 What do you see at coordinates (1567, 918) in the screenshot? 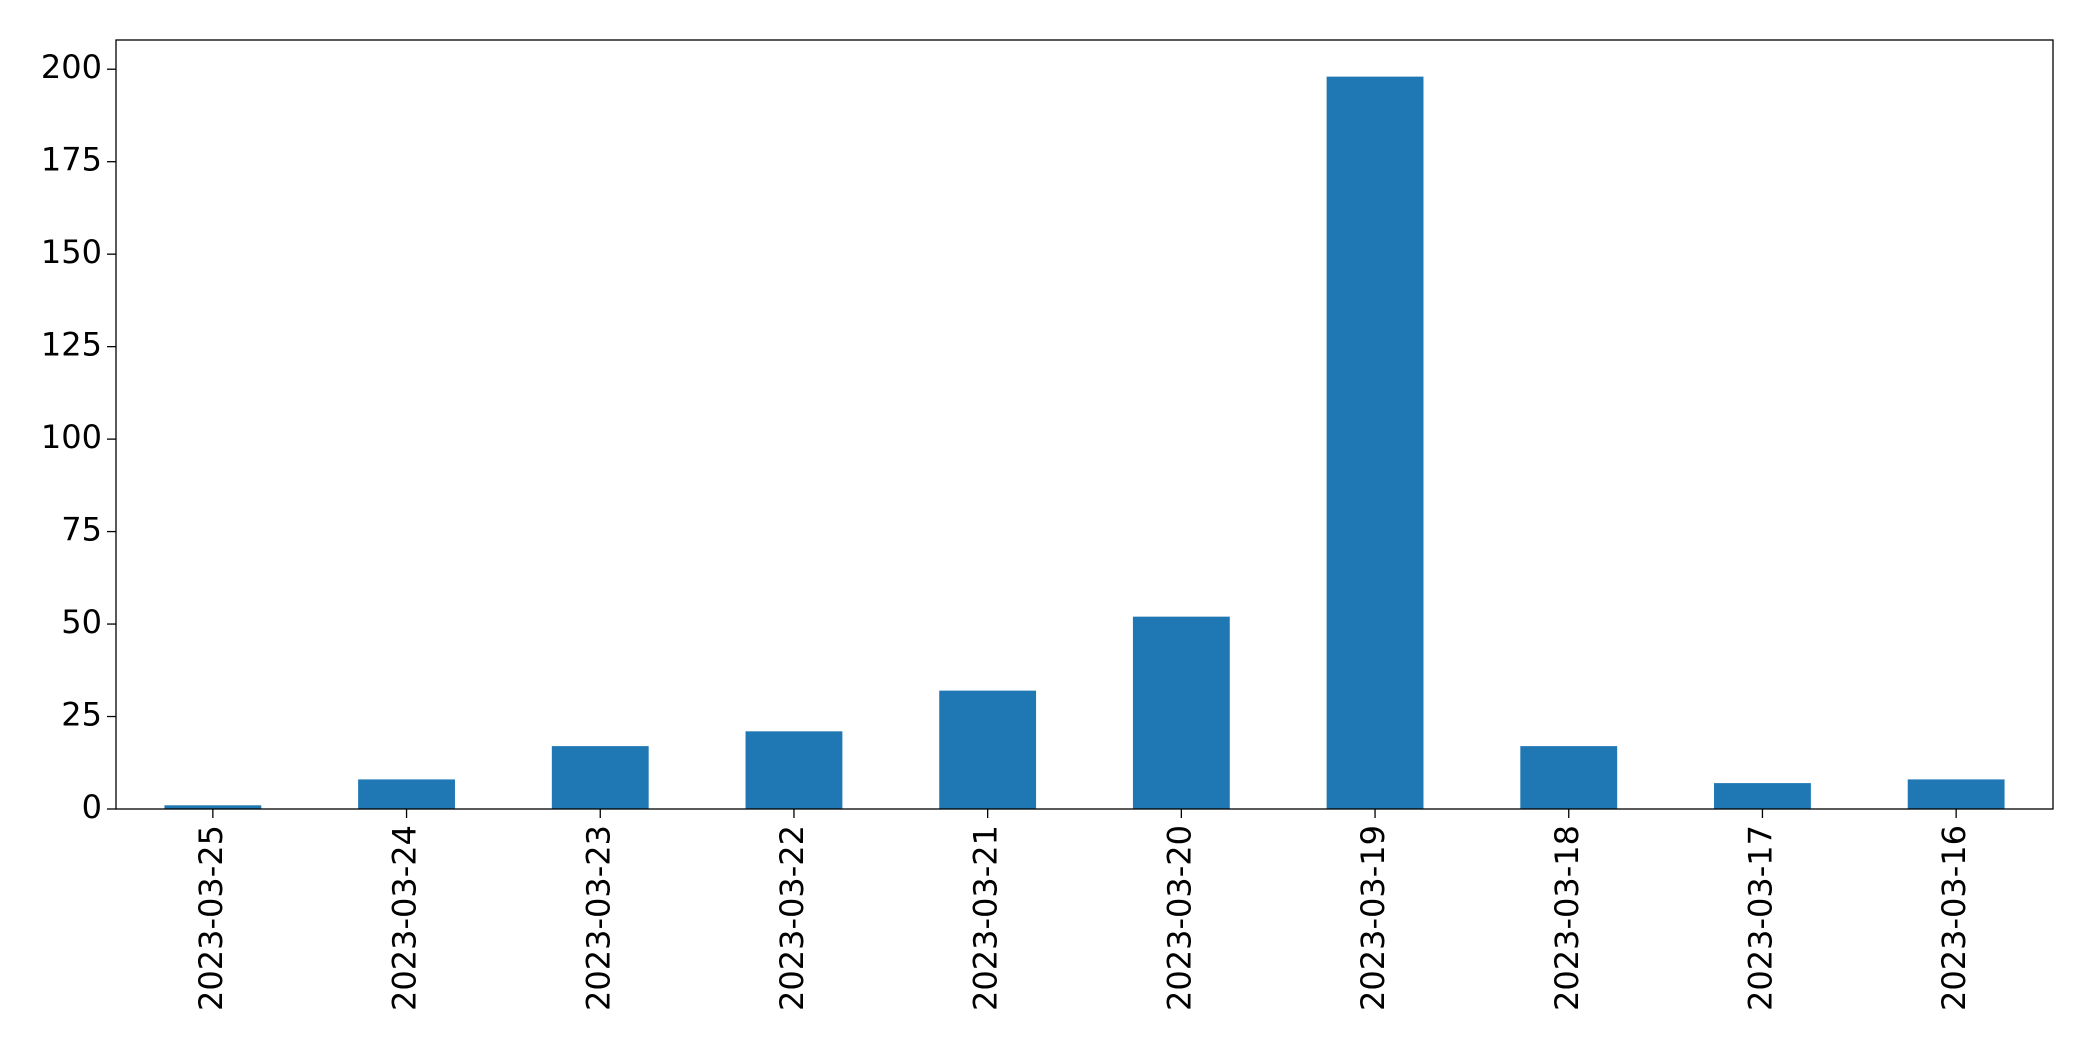
I see `x-tick-label: 2023-03-18` at bounding box center [1567, 918].